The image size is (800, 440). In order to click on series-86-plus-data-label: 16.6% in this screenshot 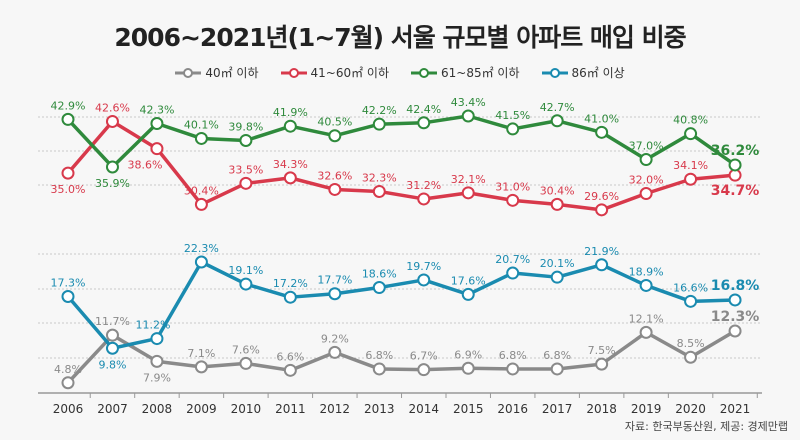, I will do `click(690, 287)`.